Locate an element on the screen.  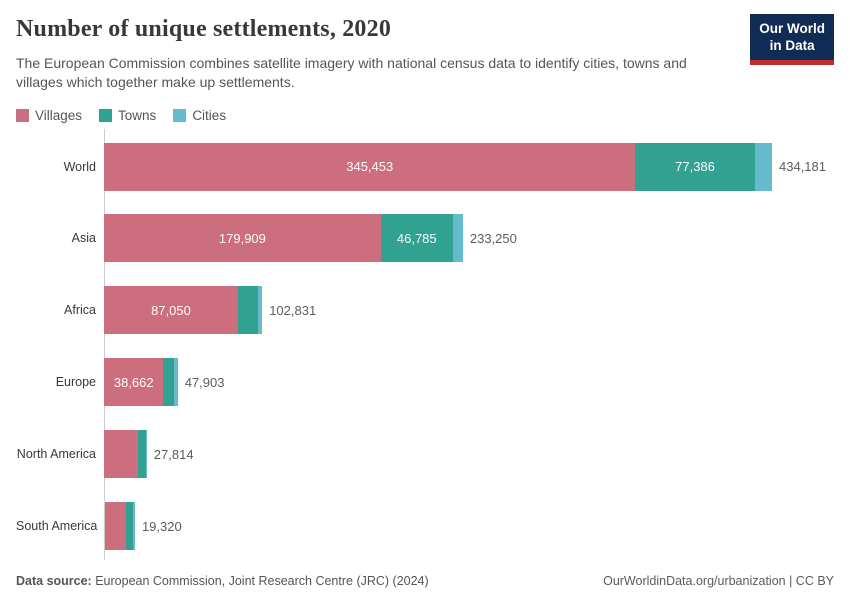
total-label-north-america: 27,814 is located at coordinates (173, 454).